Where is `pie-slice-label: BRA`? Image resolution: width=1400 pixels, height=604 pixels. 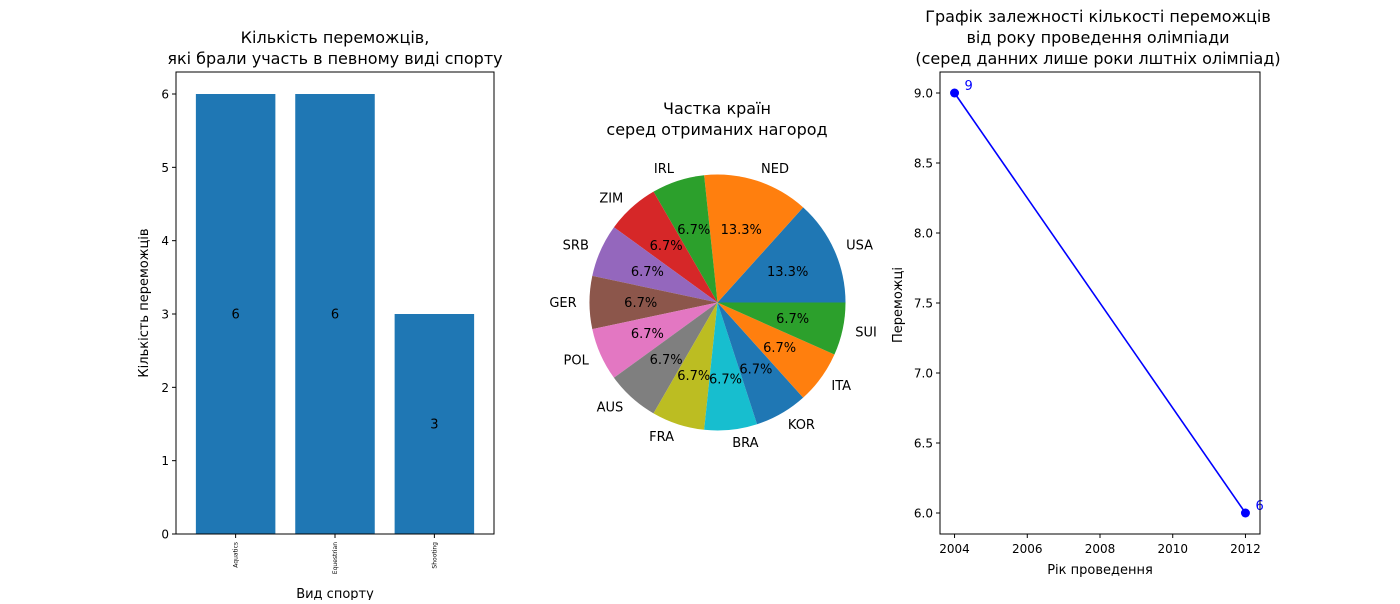
pie-slice-label: BRA is located at coordinates (745, 443).